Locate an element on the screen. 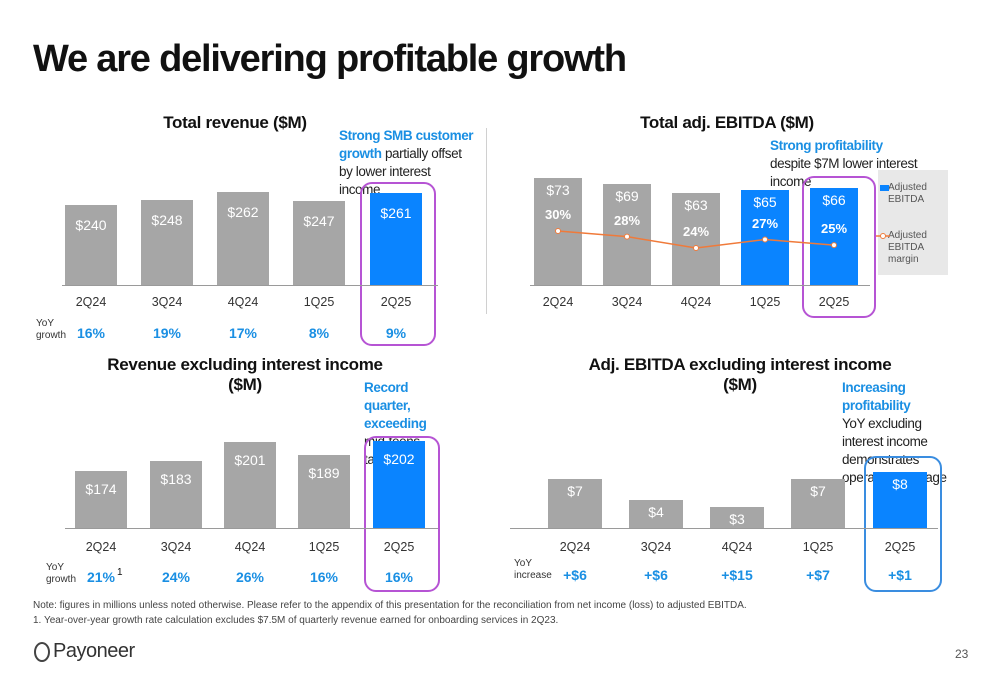  bar-1q25 is located at coordinates (319, 242).